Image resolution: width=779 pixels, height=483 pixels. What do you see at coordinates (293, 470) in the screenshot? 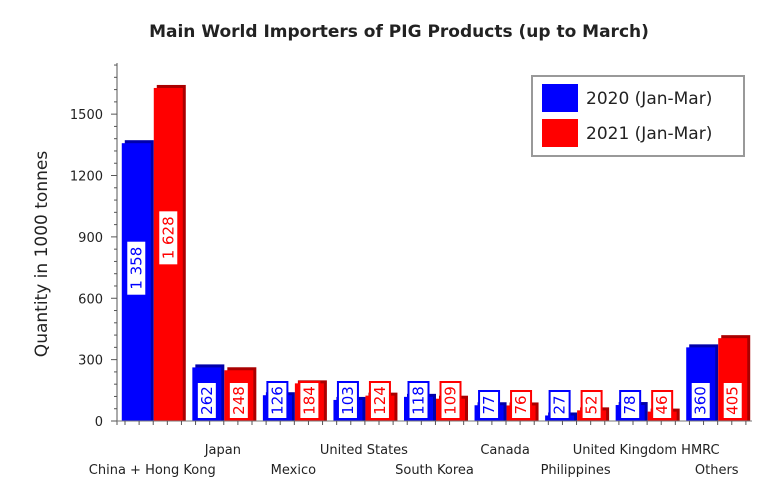
I see `category-label: Mexico` at bounding box center [293, 470].